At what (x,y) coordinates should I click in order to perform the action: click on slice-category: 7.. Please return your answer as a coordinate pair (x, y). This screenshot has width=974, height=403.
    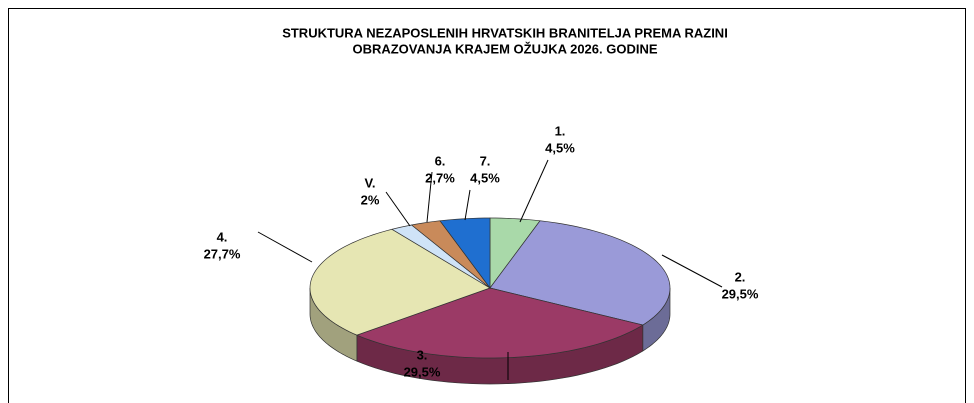
    Looking at the image, I should click on (485, 160).